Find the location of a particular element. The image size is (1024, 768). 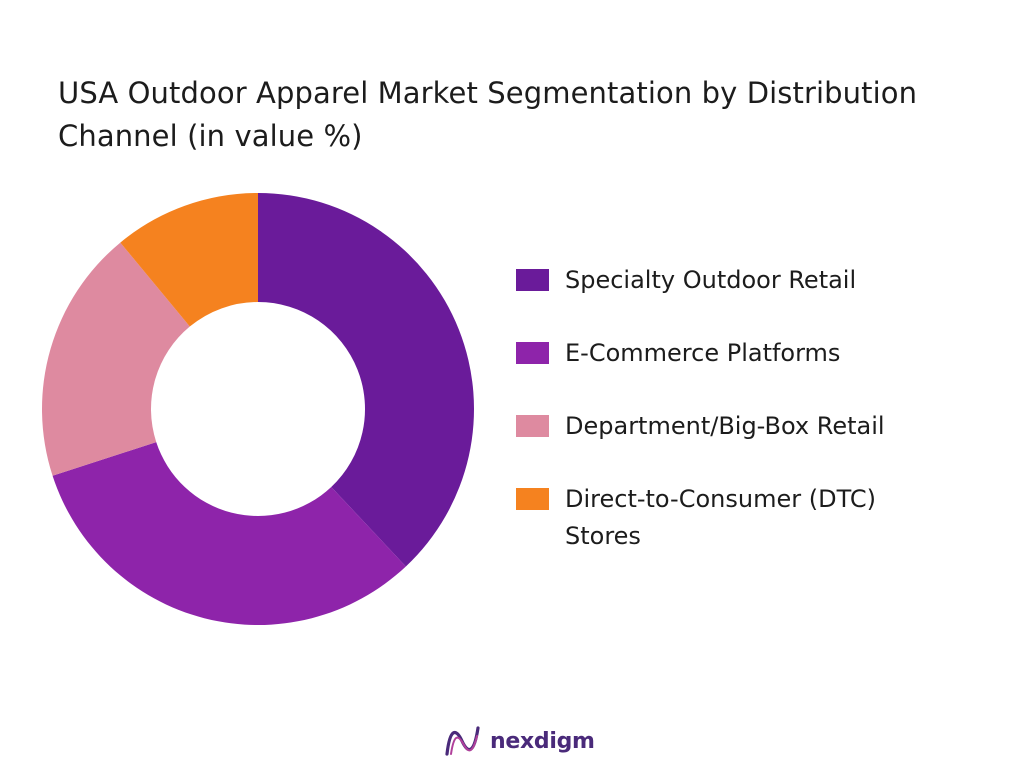

legend-item-e-commerce-platforms: E-Commerce Platforms is located at coordinates (756, 353).